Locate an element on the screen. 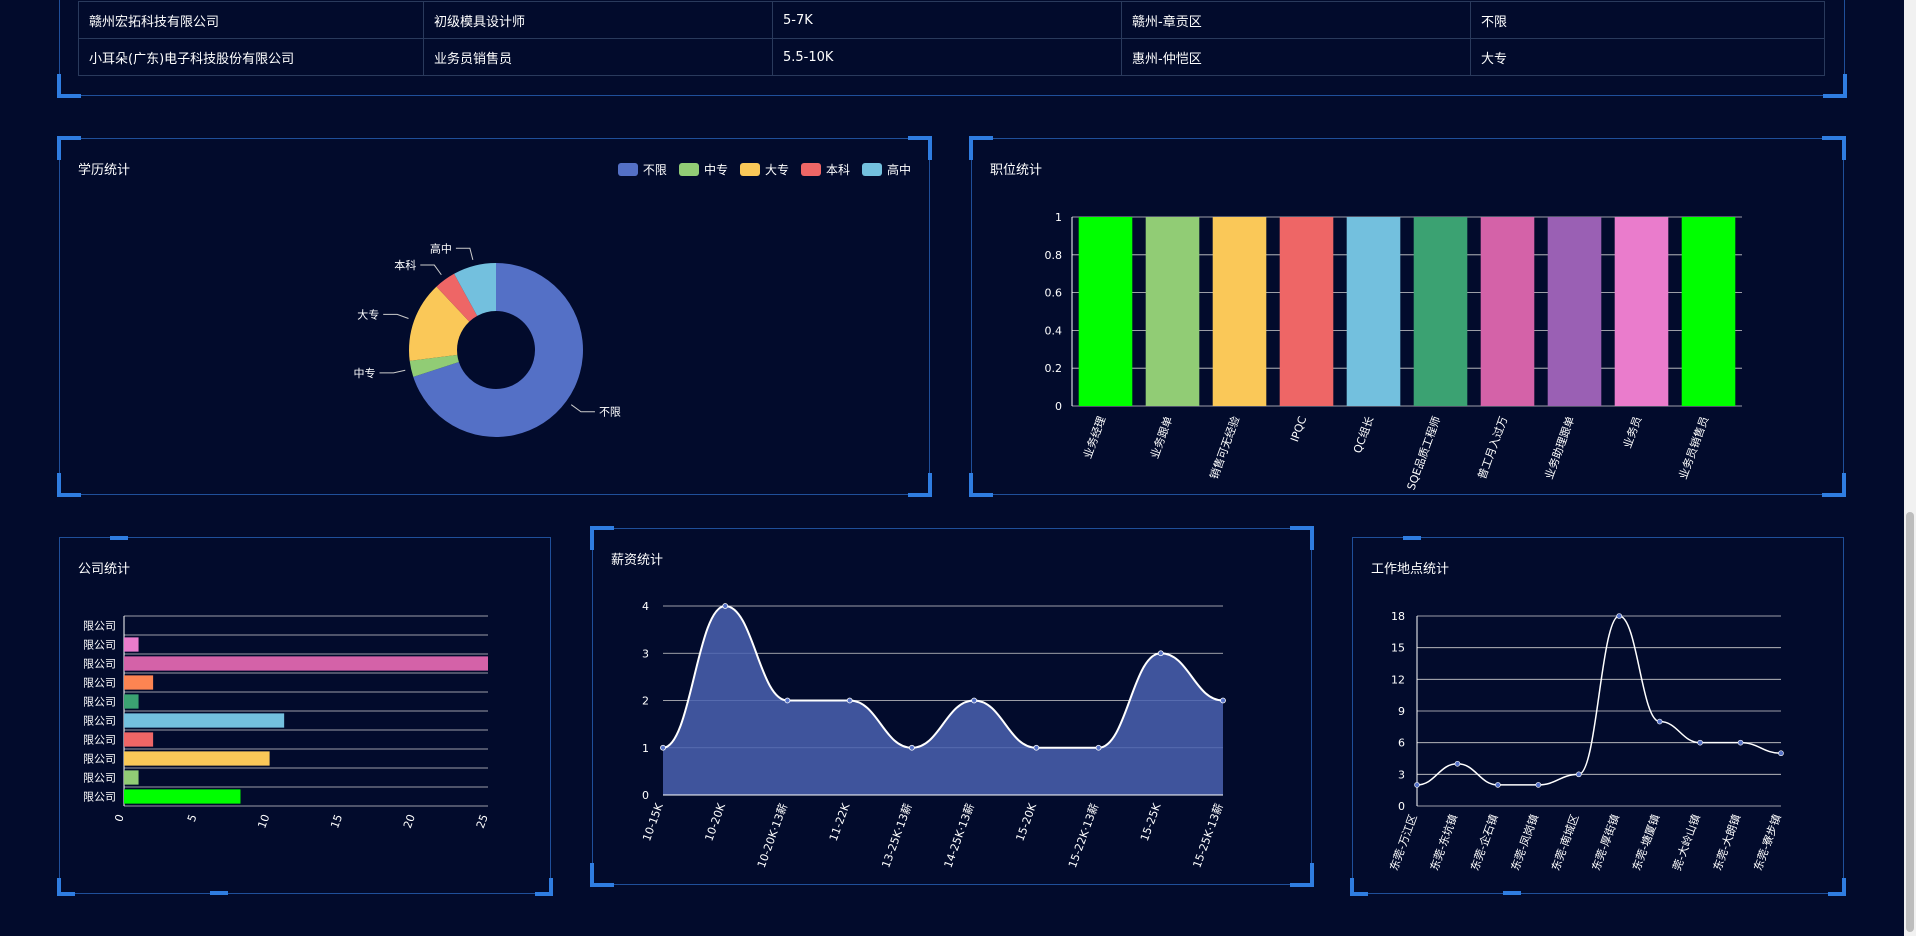  pie-label: 大专 is located at coordinates (368, 314).